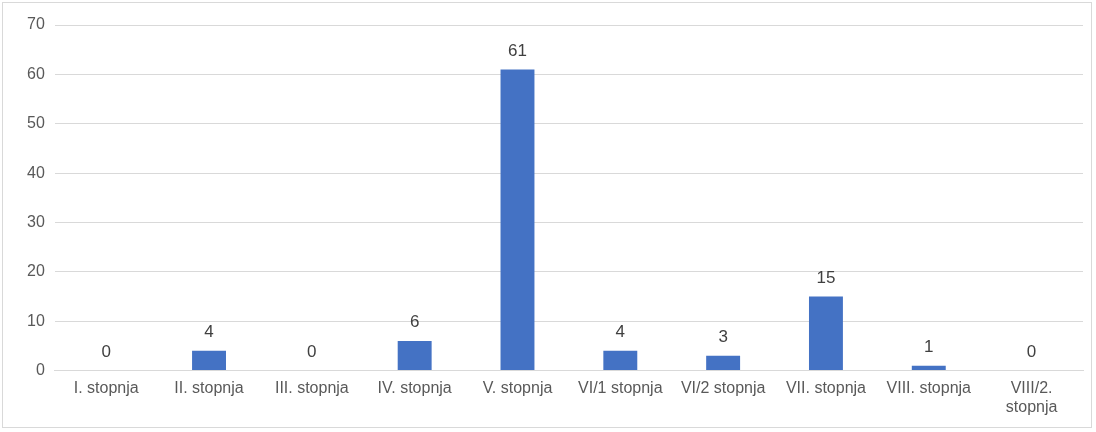  What do you see at coordinates (36, 24) in the screenshot?
I see `y-tick-label: 70` at bounding box center [36, 24].